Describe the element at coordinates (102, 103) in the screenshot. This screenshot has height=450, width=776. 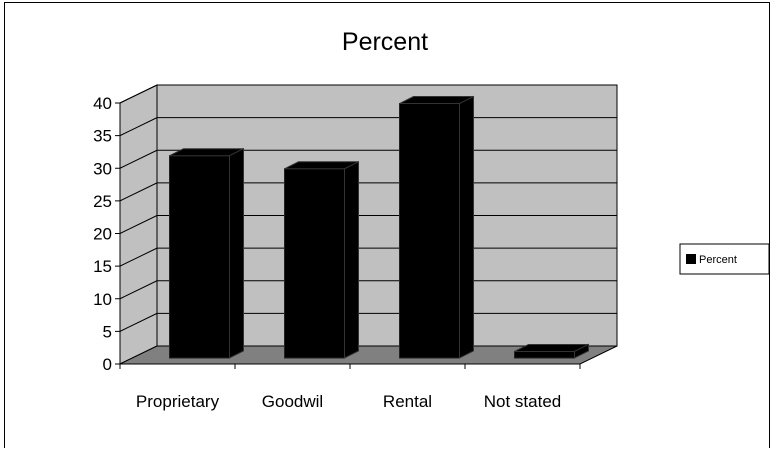
I see `y-tick-label: 40` at that location.